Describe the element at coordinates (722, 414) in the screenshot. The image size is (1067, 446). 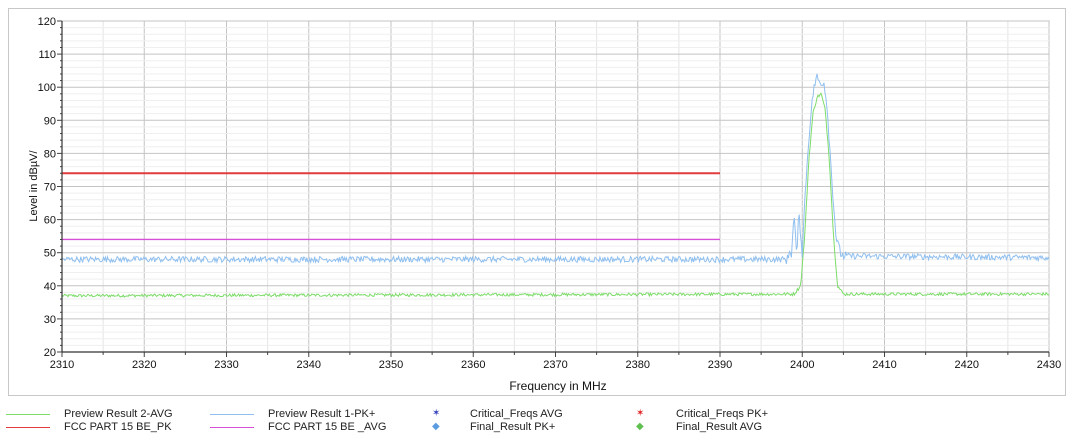
I see `legend-label: Critical_Freqs PK+` at that location.